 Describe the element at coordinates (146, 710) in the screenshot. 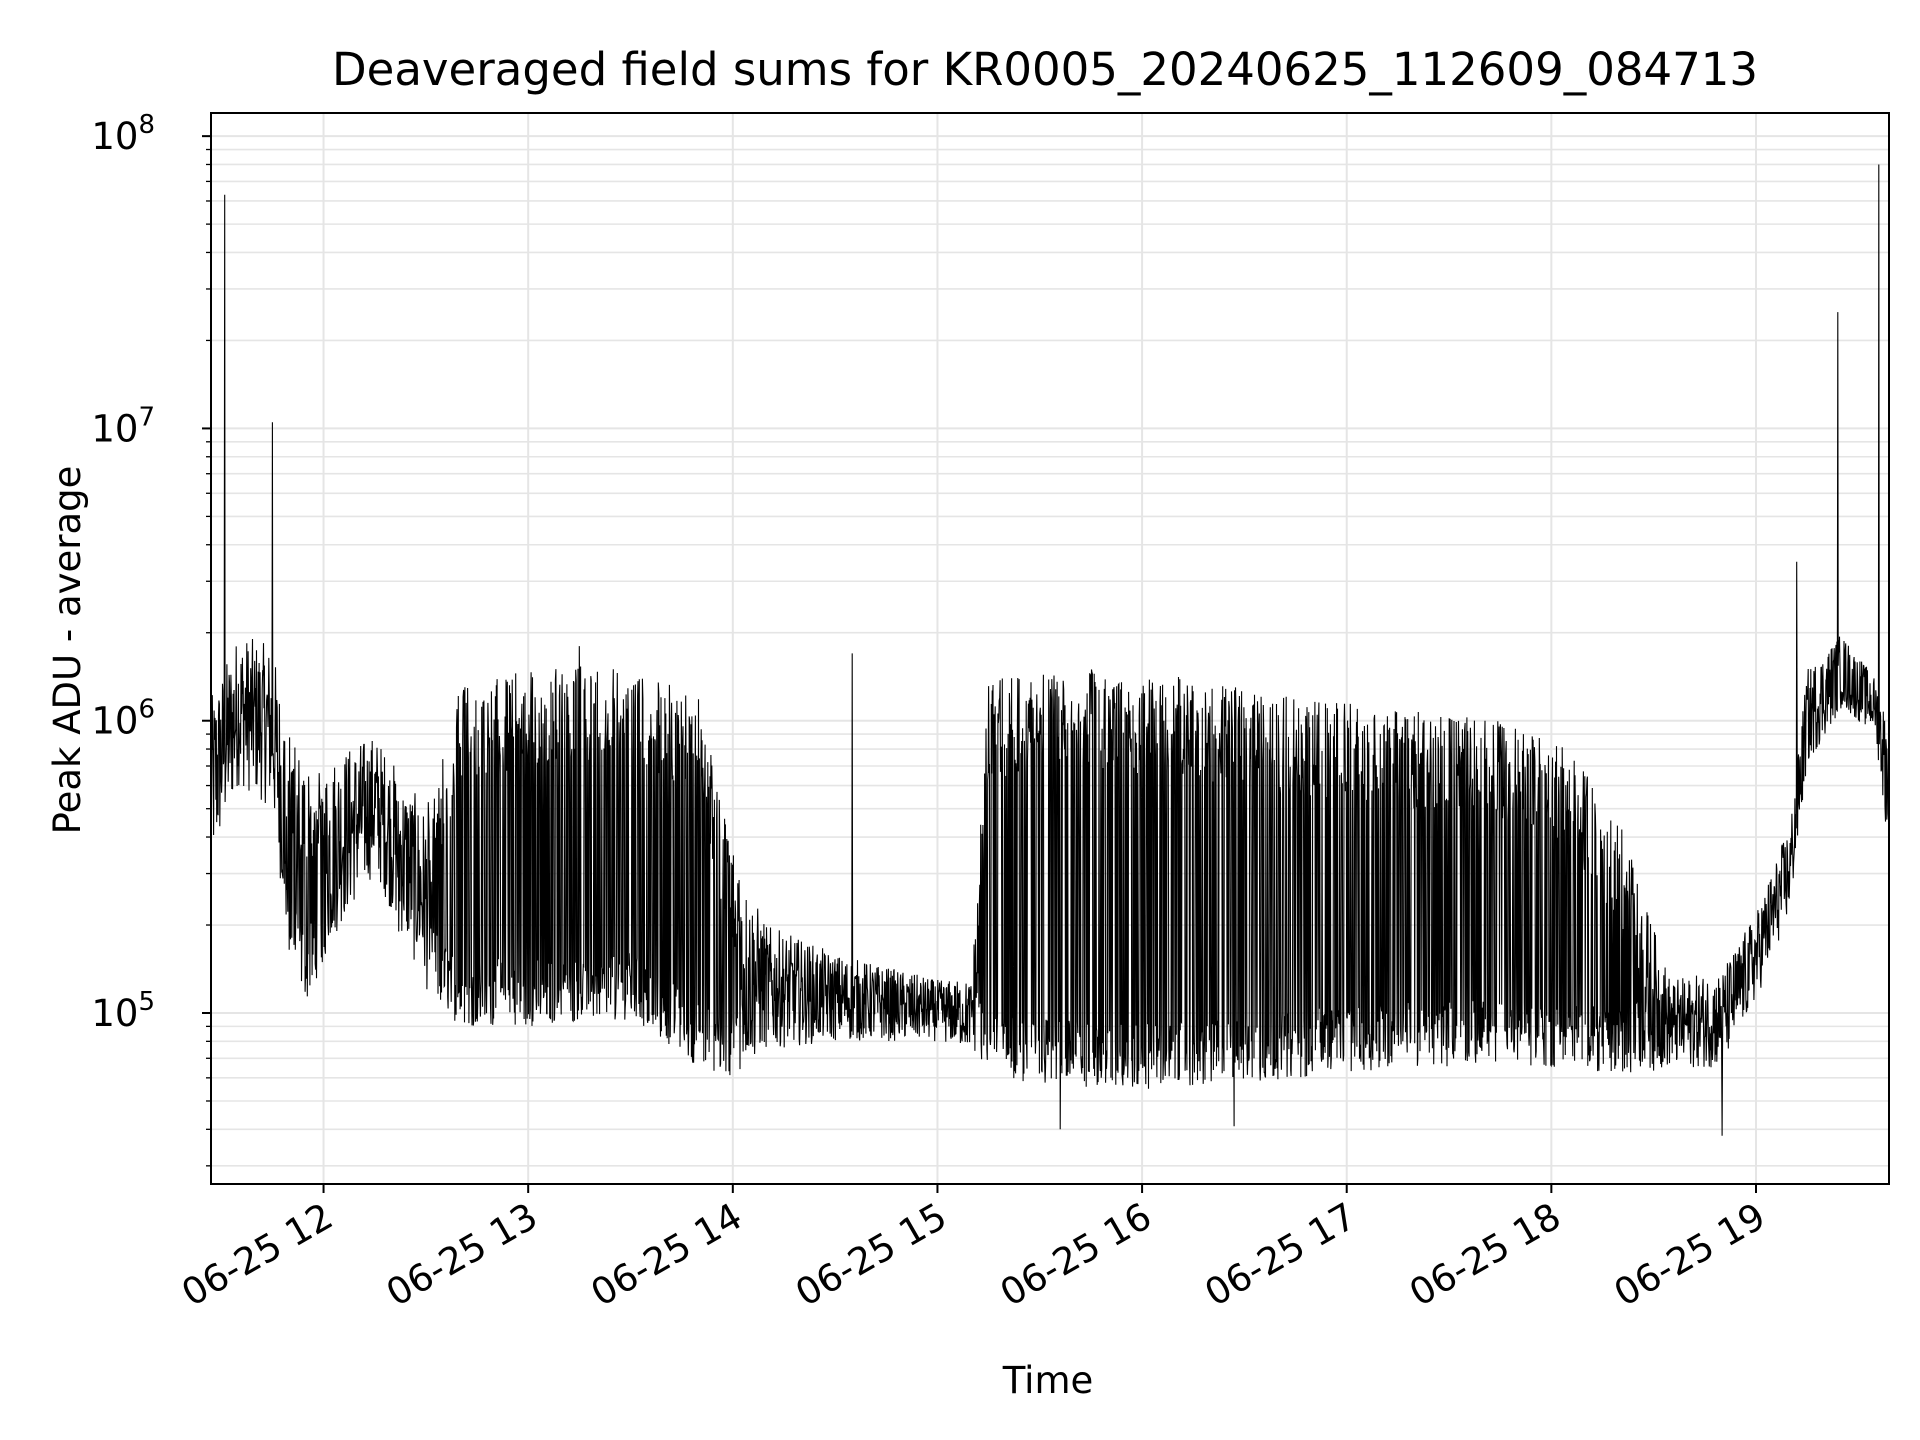

I see `y-tick-label-exponent: 6` at that location.